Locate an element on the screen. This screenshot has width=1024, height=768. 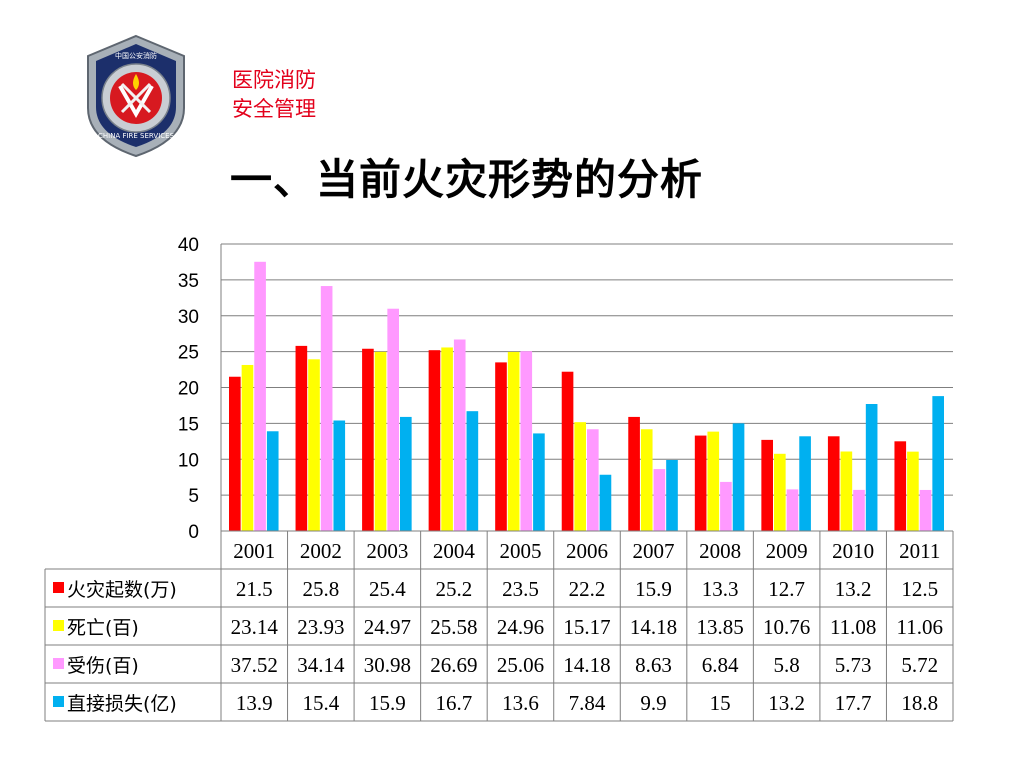
data-label-2010-series-1: 13.2 is located at coordinates (853, 589).